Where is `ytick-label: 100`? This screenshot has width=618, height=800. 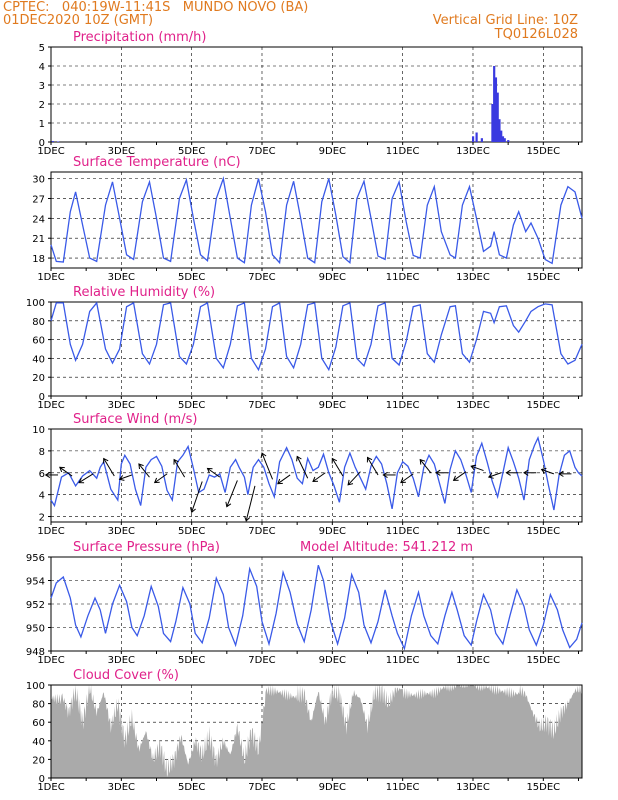
ytick-label: 100 is located at coordinates (35, 686).